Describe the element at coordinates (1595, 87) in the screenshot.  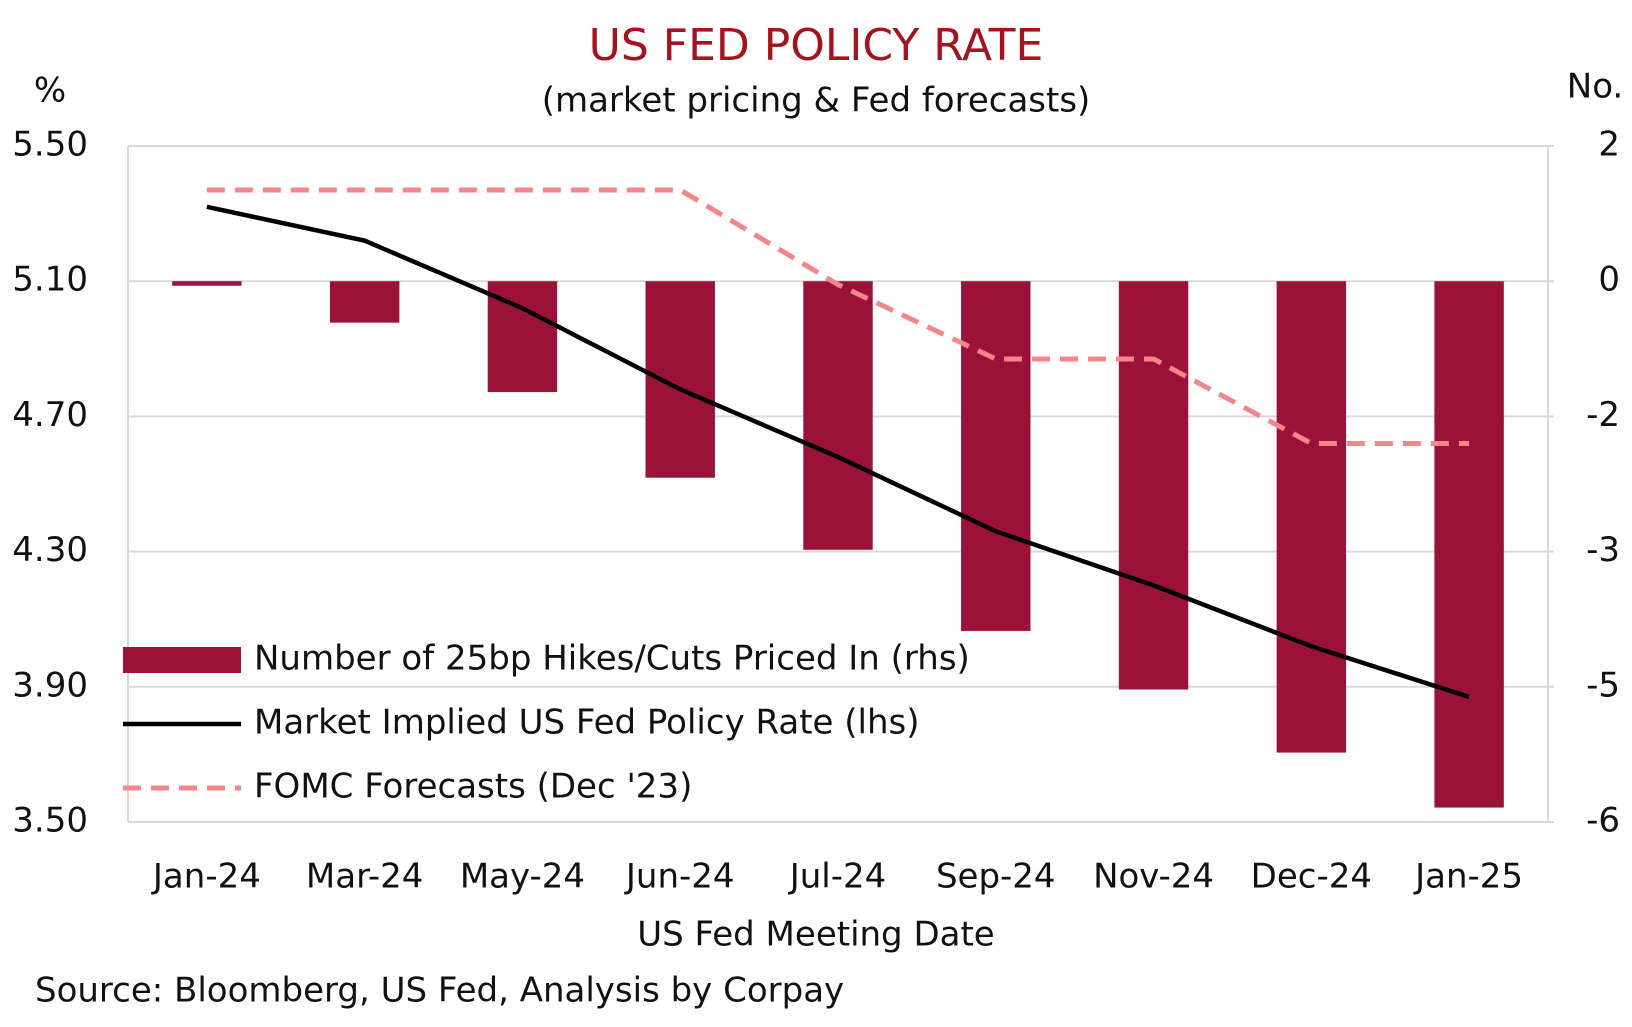
I see `y2-axis-label: No.` at that location.